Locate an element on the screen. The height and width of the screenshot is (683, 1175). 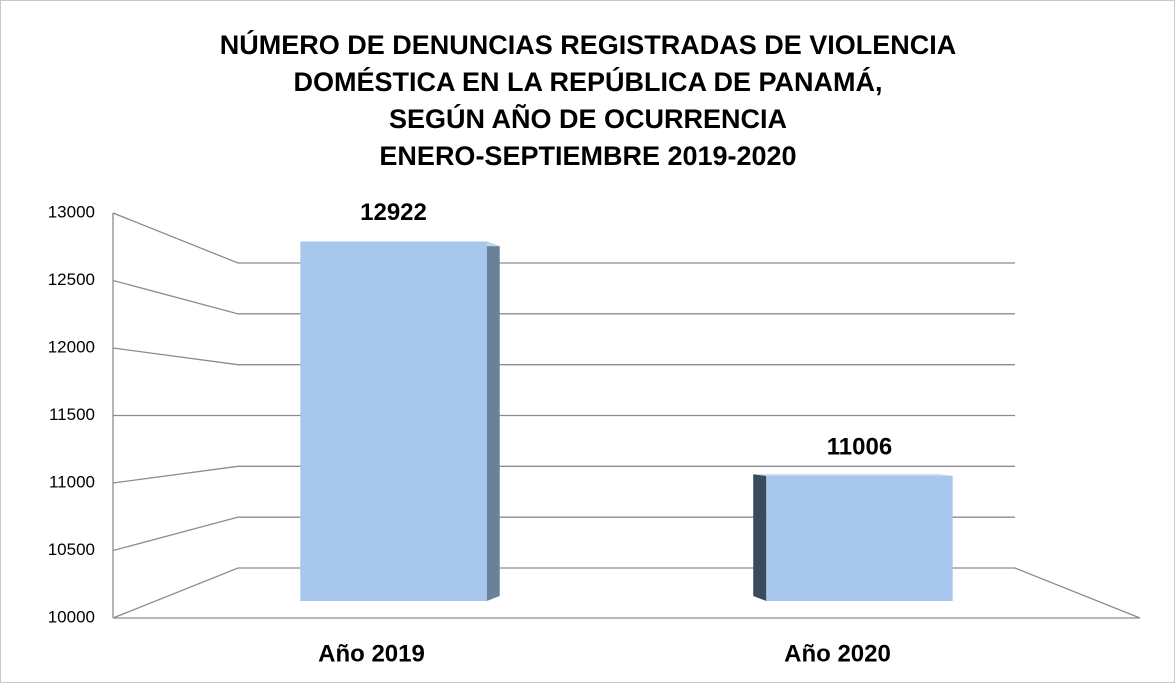
value-label: 11006 is located at coordinates (859, 446).